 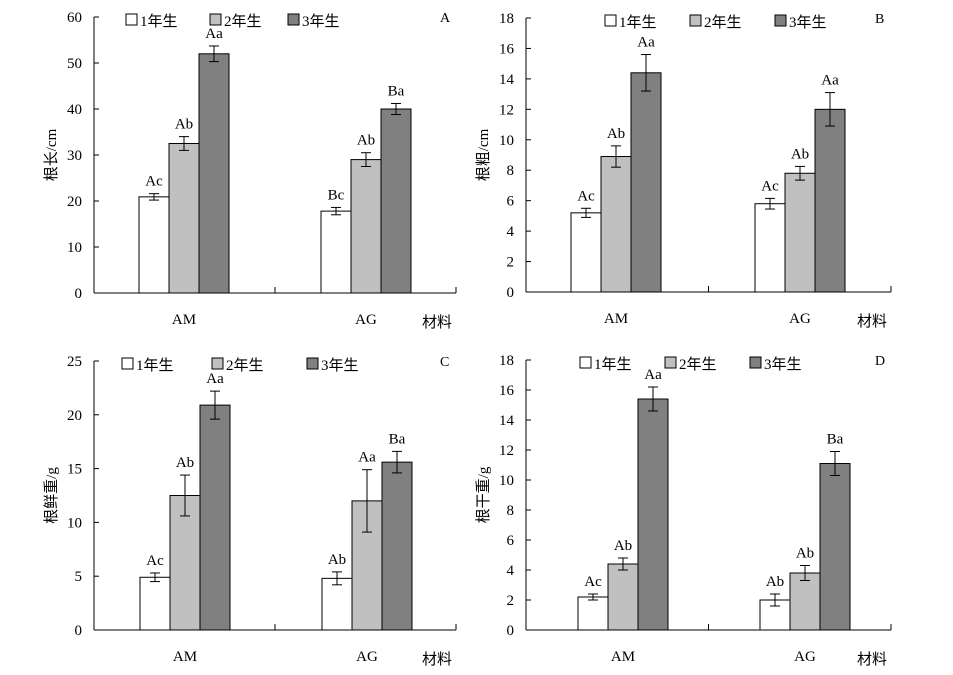 I want to click on y-tick-label: 15, so click(x=74, y=470).